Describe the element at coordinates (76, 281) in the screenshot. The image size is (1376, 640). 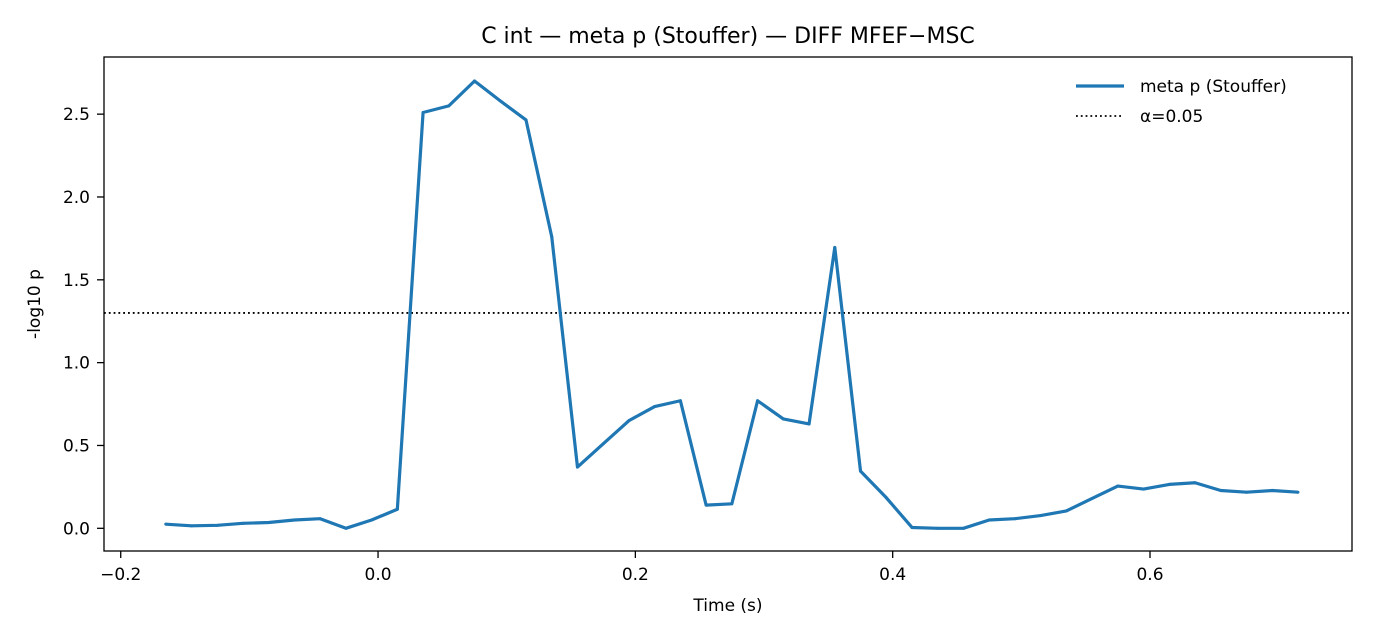
I see `y-tick-label: 1.5` at that location.